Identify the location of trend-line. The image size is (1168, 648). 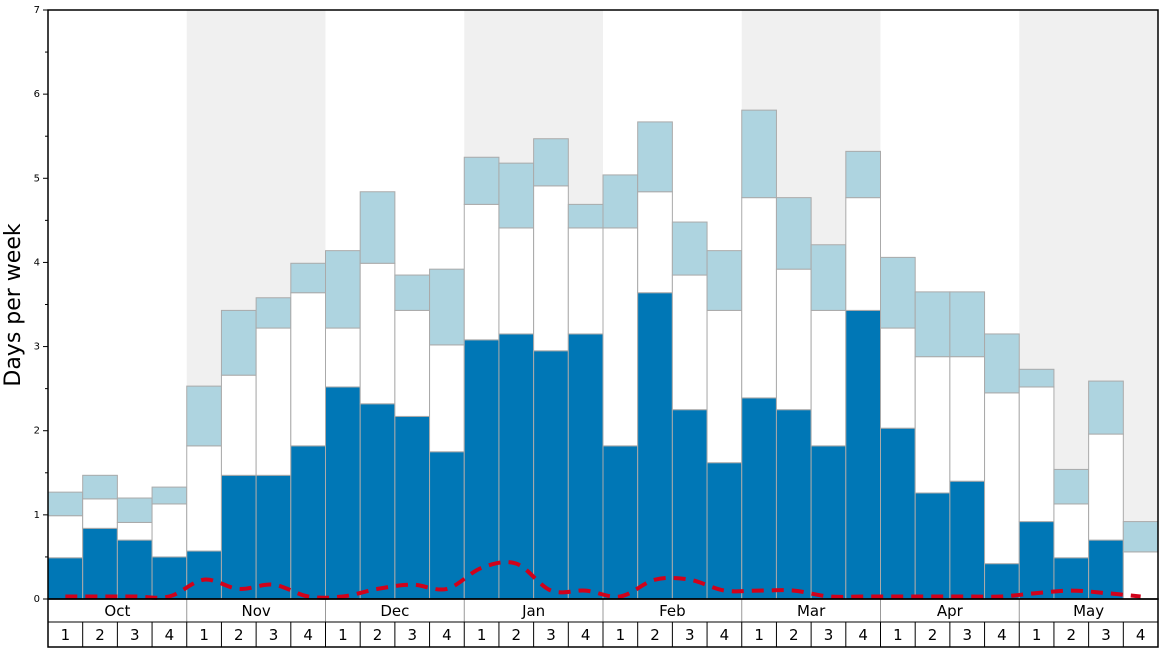
(603, 580).